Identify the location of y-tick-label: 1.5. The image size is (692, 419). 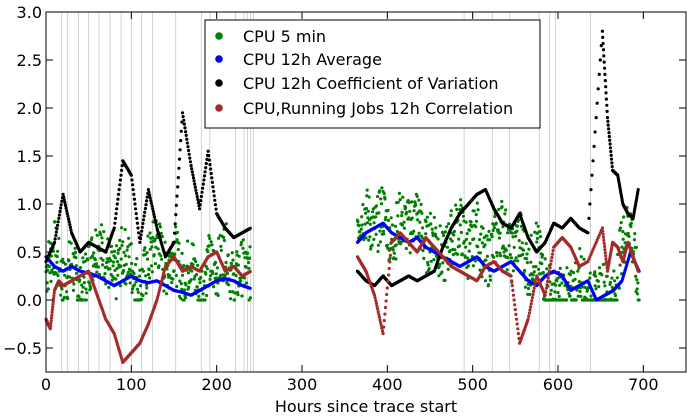
(29, 156).